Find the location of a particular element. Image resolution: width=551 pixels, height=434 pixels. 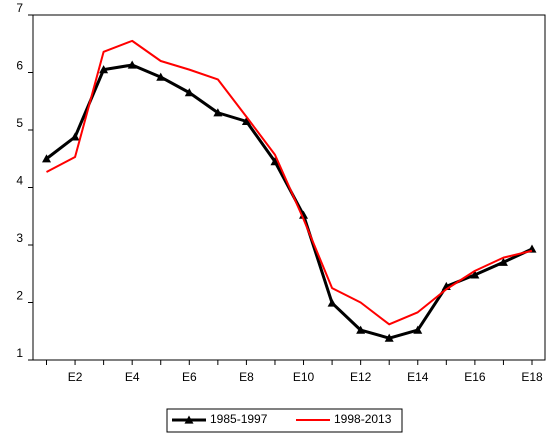

legend-marker is located at coordinates (189, 419).